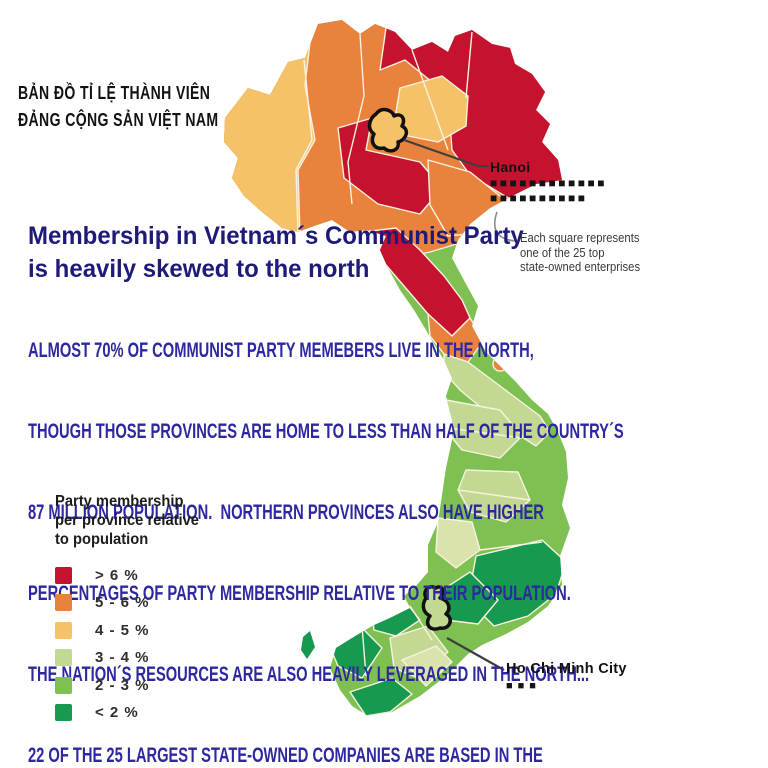  Describe the element at coordinates (580, 267) in the screenshot. I see `squares-caption-line3: state-owned enterprises` at that location.